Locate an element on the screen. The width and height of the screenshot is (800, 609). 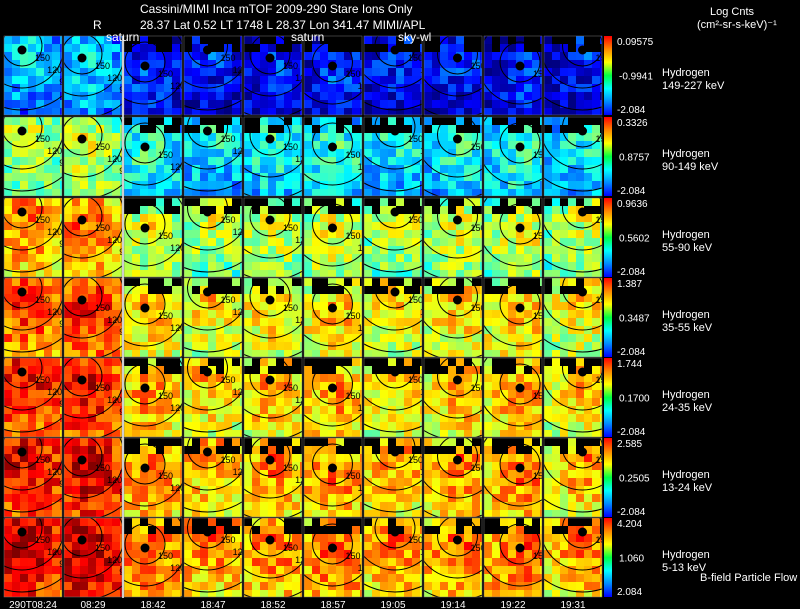
saturn-disk is located at coordinates (22, 131).